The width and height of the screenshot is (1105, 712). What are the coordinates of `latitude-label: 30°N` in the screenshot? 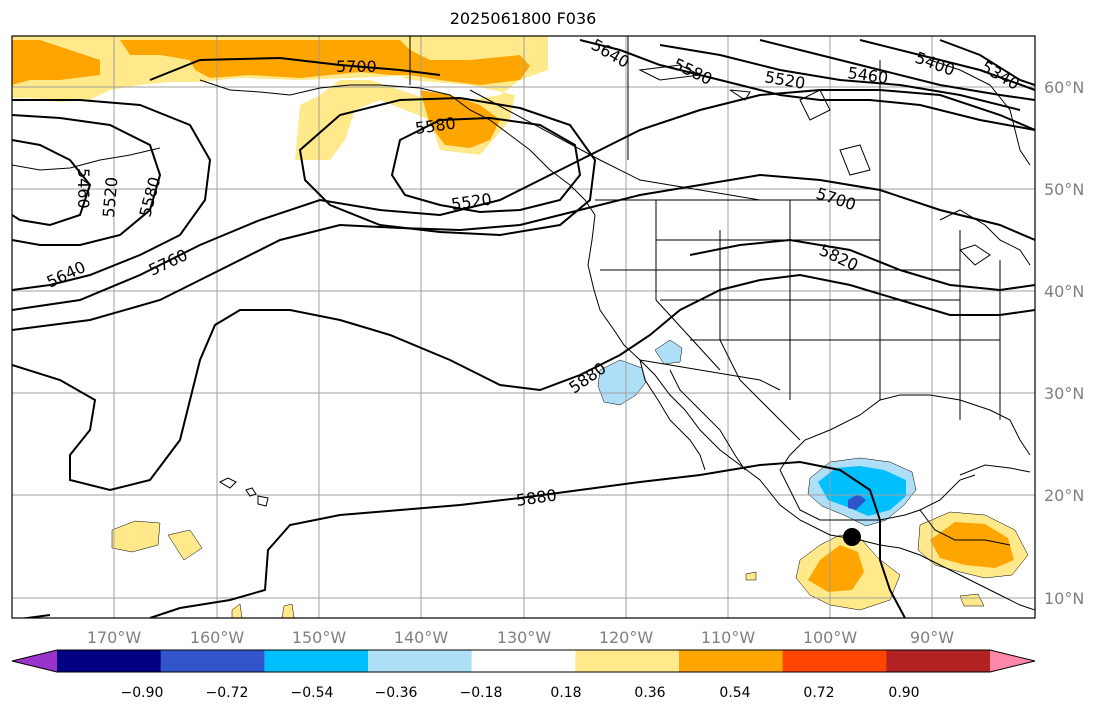 It's located at (1064, 393).